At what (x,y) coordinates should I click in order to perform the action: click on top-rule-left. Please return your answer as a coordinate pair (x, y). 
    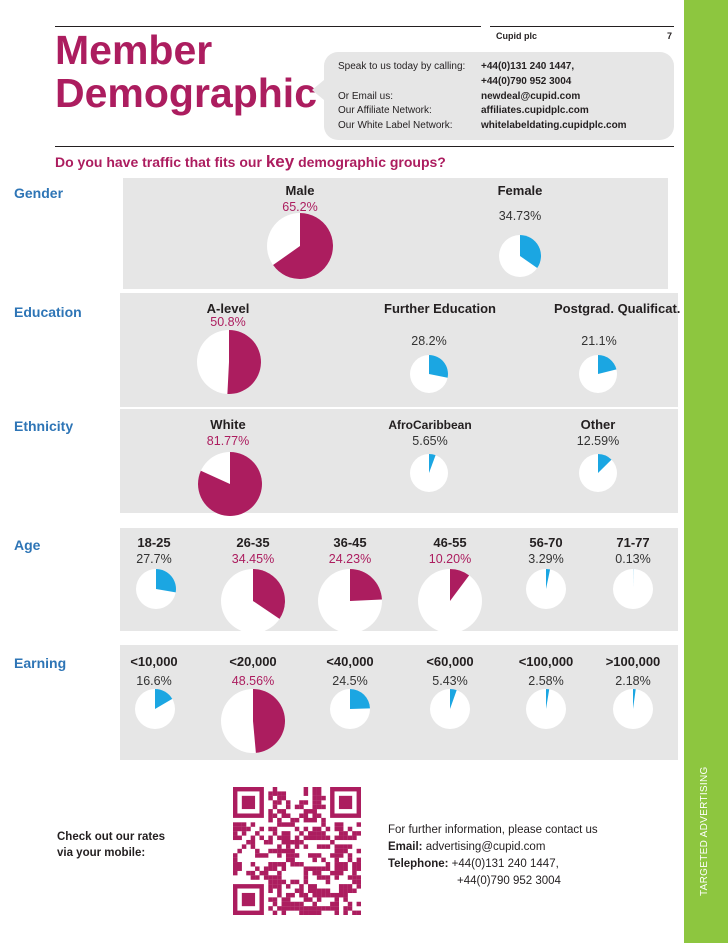
    Looking at the image, I should click on (268, 26).